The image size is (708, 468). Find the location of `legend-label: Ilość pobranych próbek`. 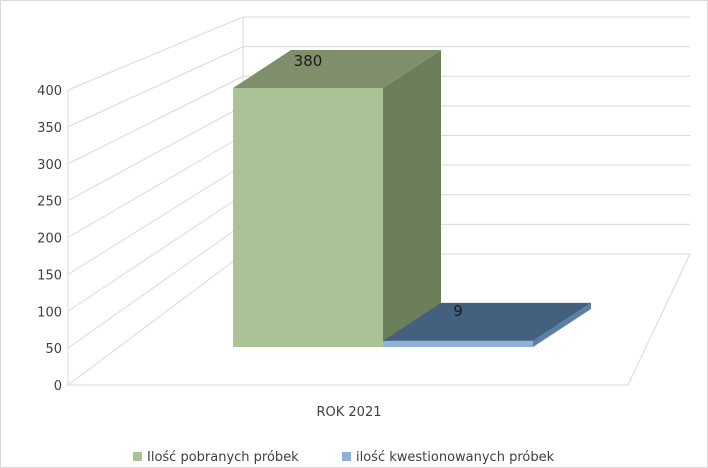

legend-label: Ilość pobranych próbek is located at coordinates (223, 457).